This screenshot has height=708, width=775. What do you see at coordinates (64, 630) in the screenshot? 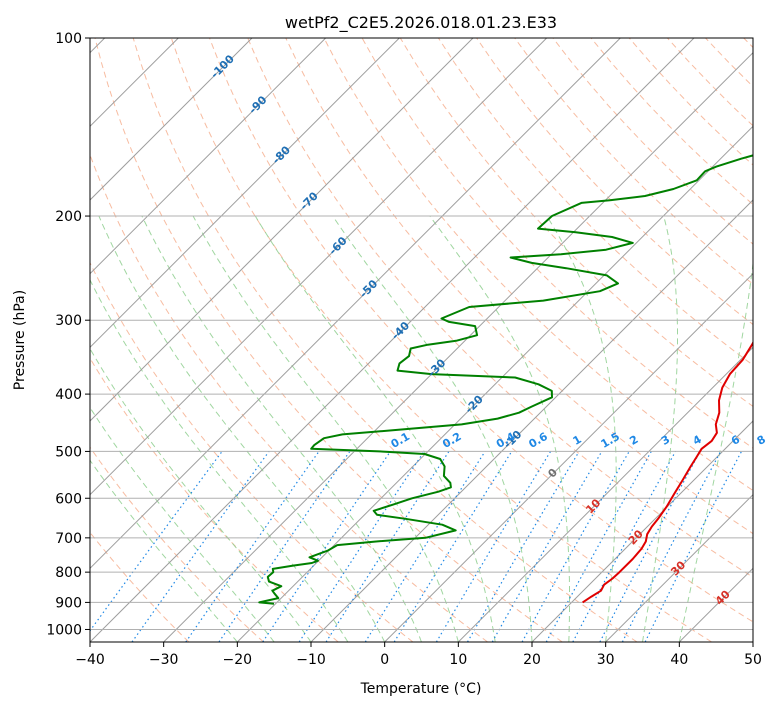
I see `y-tick-label: 1000` at bounding box center [64, 630].